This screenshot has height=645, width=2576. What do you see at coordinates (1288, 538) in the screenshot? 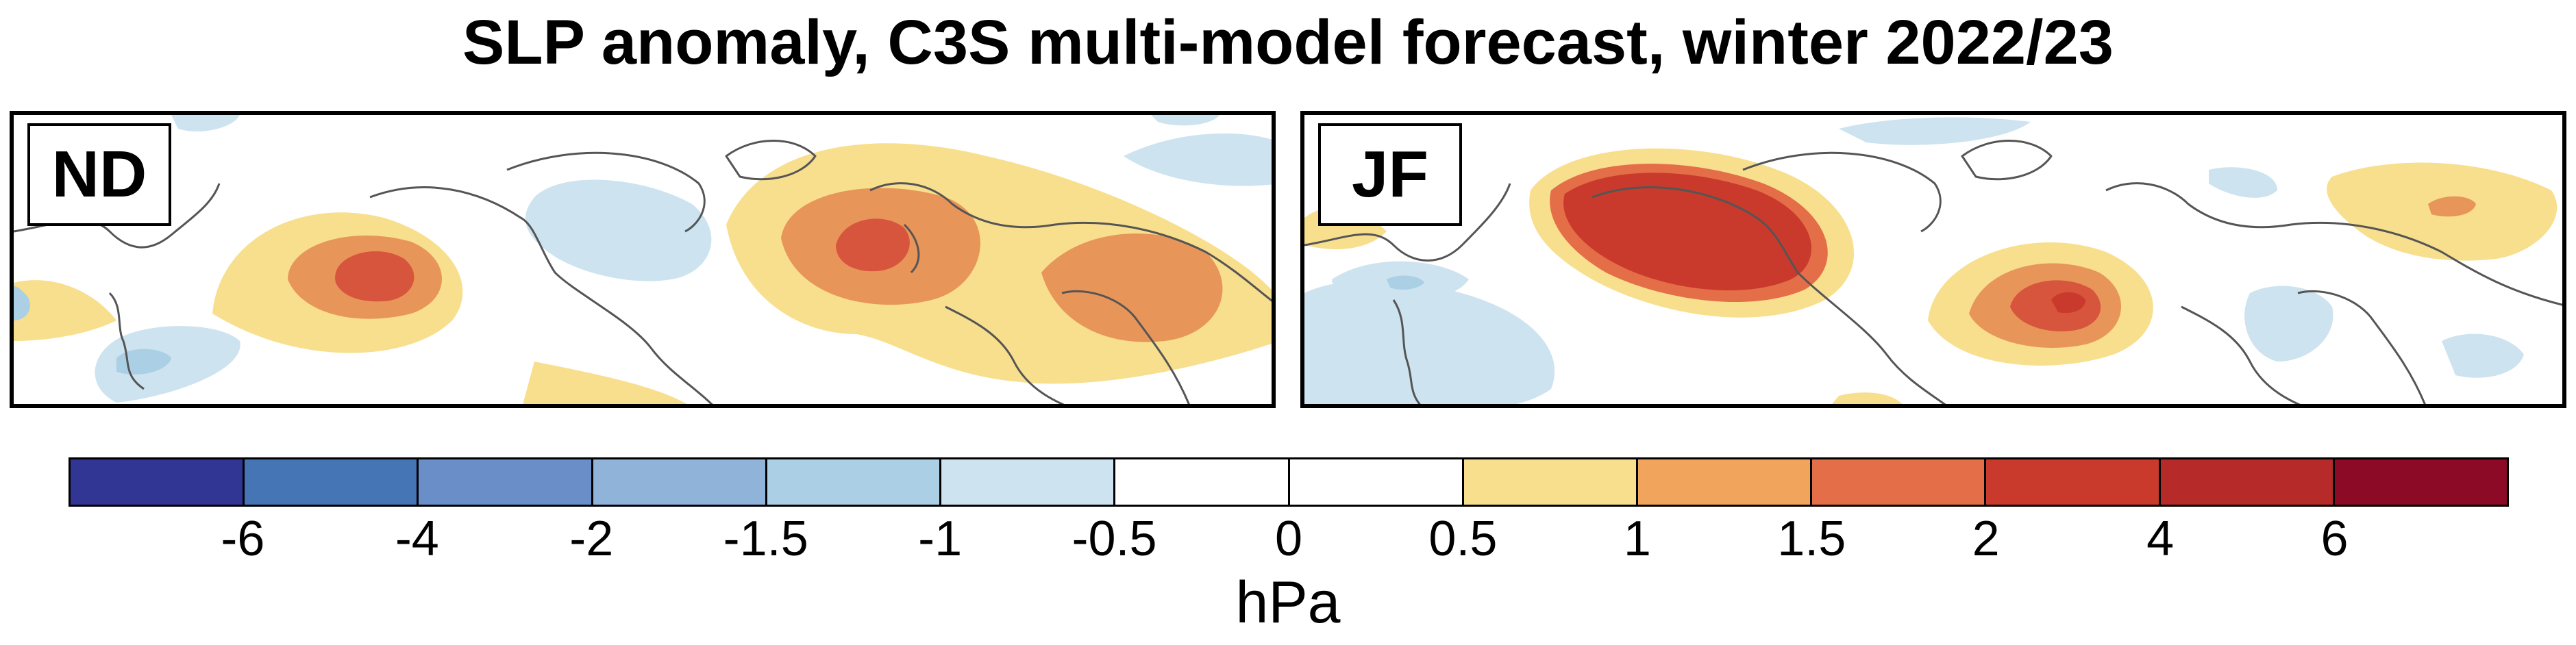
I see `colorbar-tick-label: 0` at bounding box center [1288, 538].